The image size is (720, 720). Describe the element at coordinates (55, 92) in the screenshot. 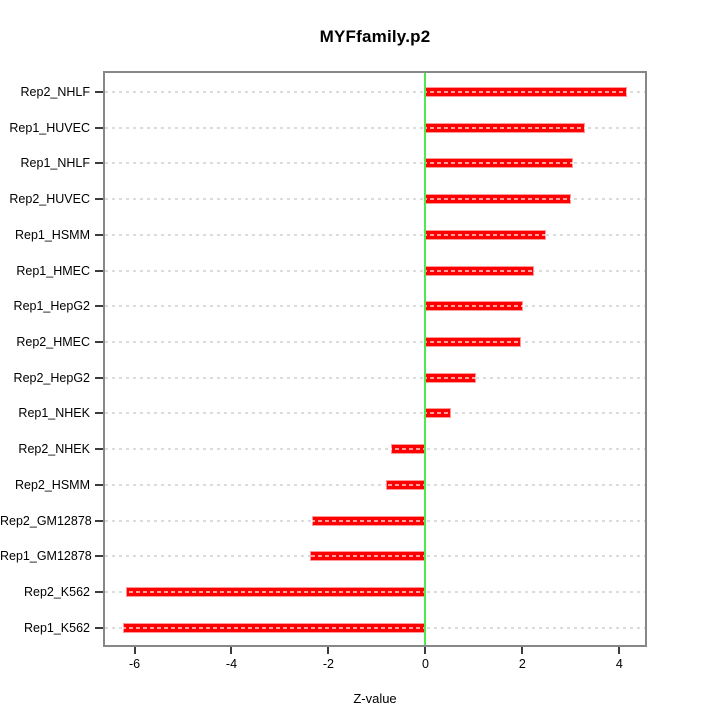

I see `y-axis-label-rep2_nhlf: Rep2_NHLF` at that location.